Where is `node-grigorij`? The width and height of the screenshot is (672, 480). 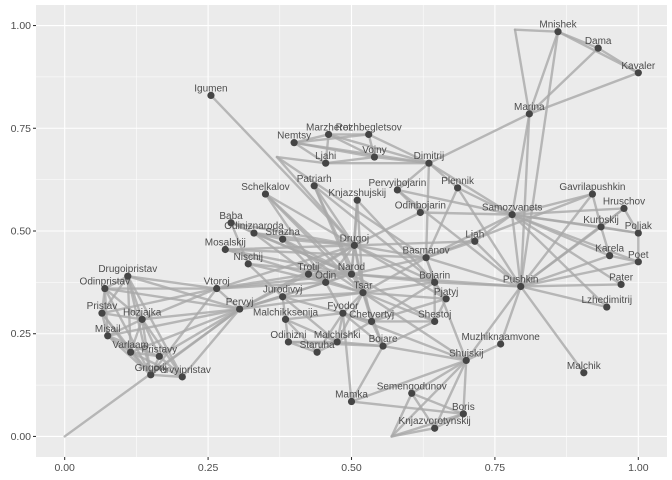
node-grigorij is located at coordinates (151, 375).